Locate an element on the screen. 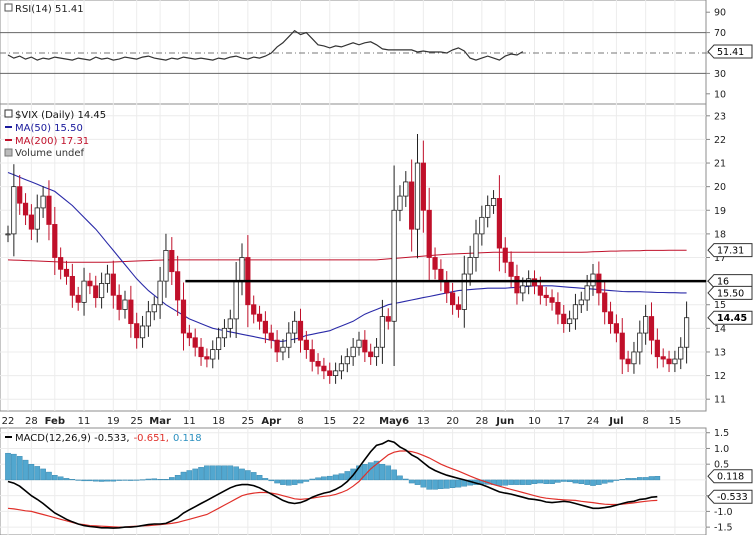  rsi-value-tag: 51.41 is located at coordinates (730, 51).